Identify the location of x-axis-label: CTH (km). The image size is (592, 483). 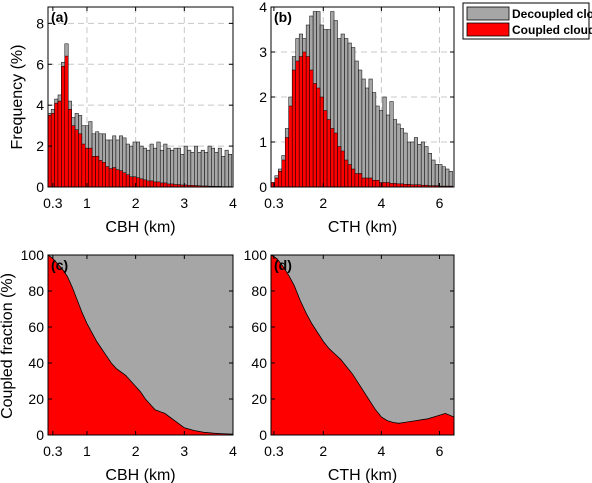
(362, 475).